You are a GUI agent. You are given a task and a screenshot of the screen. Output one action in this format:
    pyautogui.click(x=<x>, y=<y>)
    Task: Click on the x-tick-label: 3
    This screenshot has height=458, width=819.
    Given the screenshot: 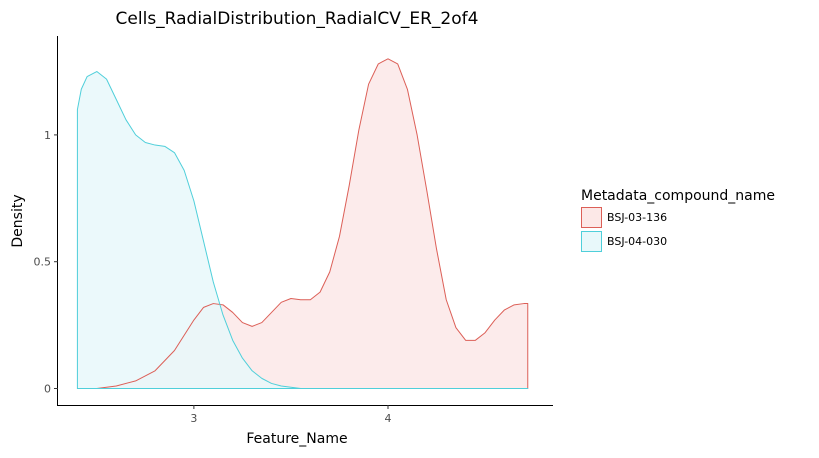 What is the action you would take?
    pyautogui.click(x=193, y=418)
    